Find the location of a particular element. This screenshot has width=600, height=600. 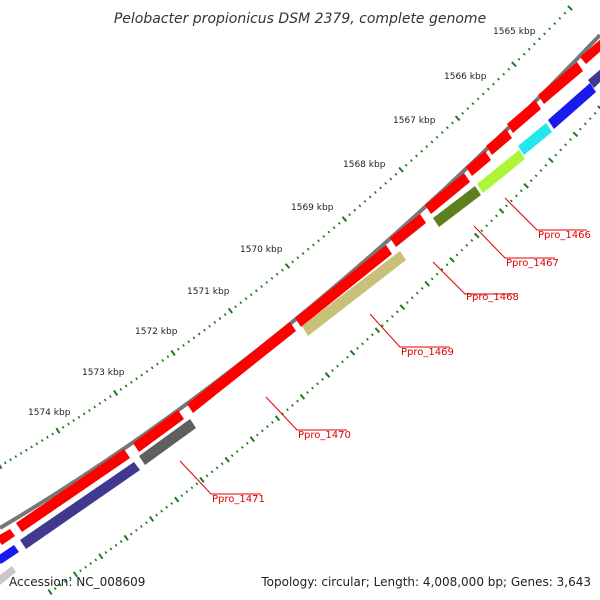

cog-block-blue is located at coordinates (572, 106).